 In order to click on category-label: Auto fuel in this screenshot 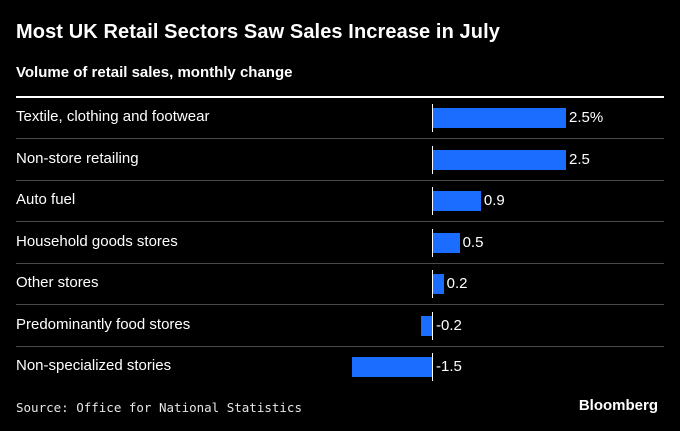, I will do `click(46, 199)`.